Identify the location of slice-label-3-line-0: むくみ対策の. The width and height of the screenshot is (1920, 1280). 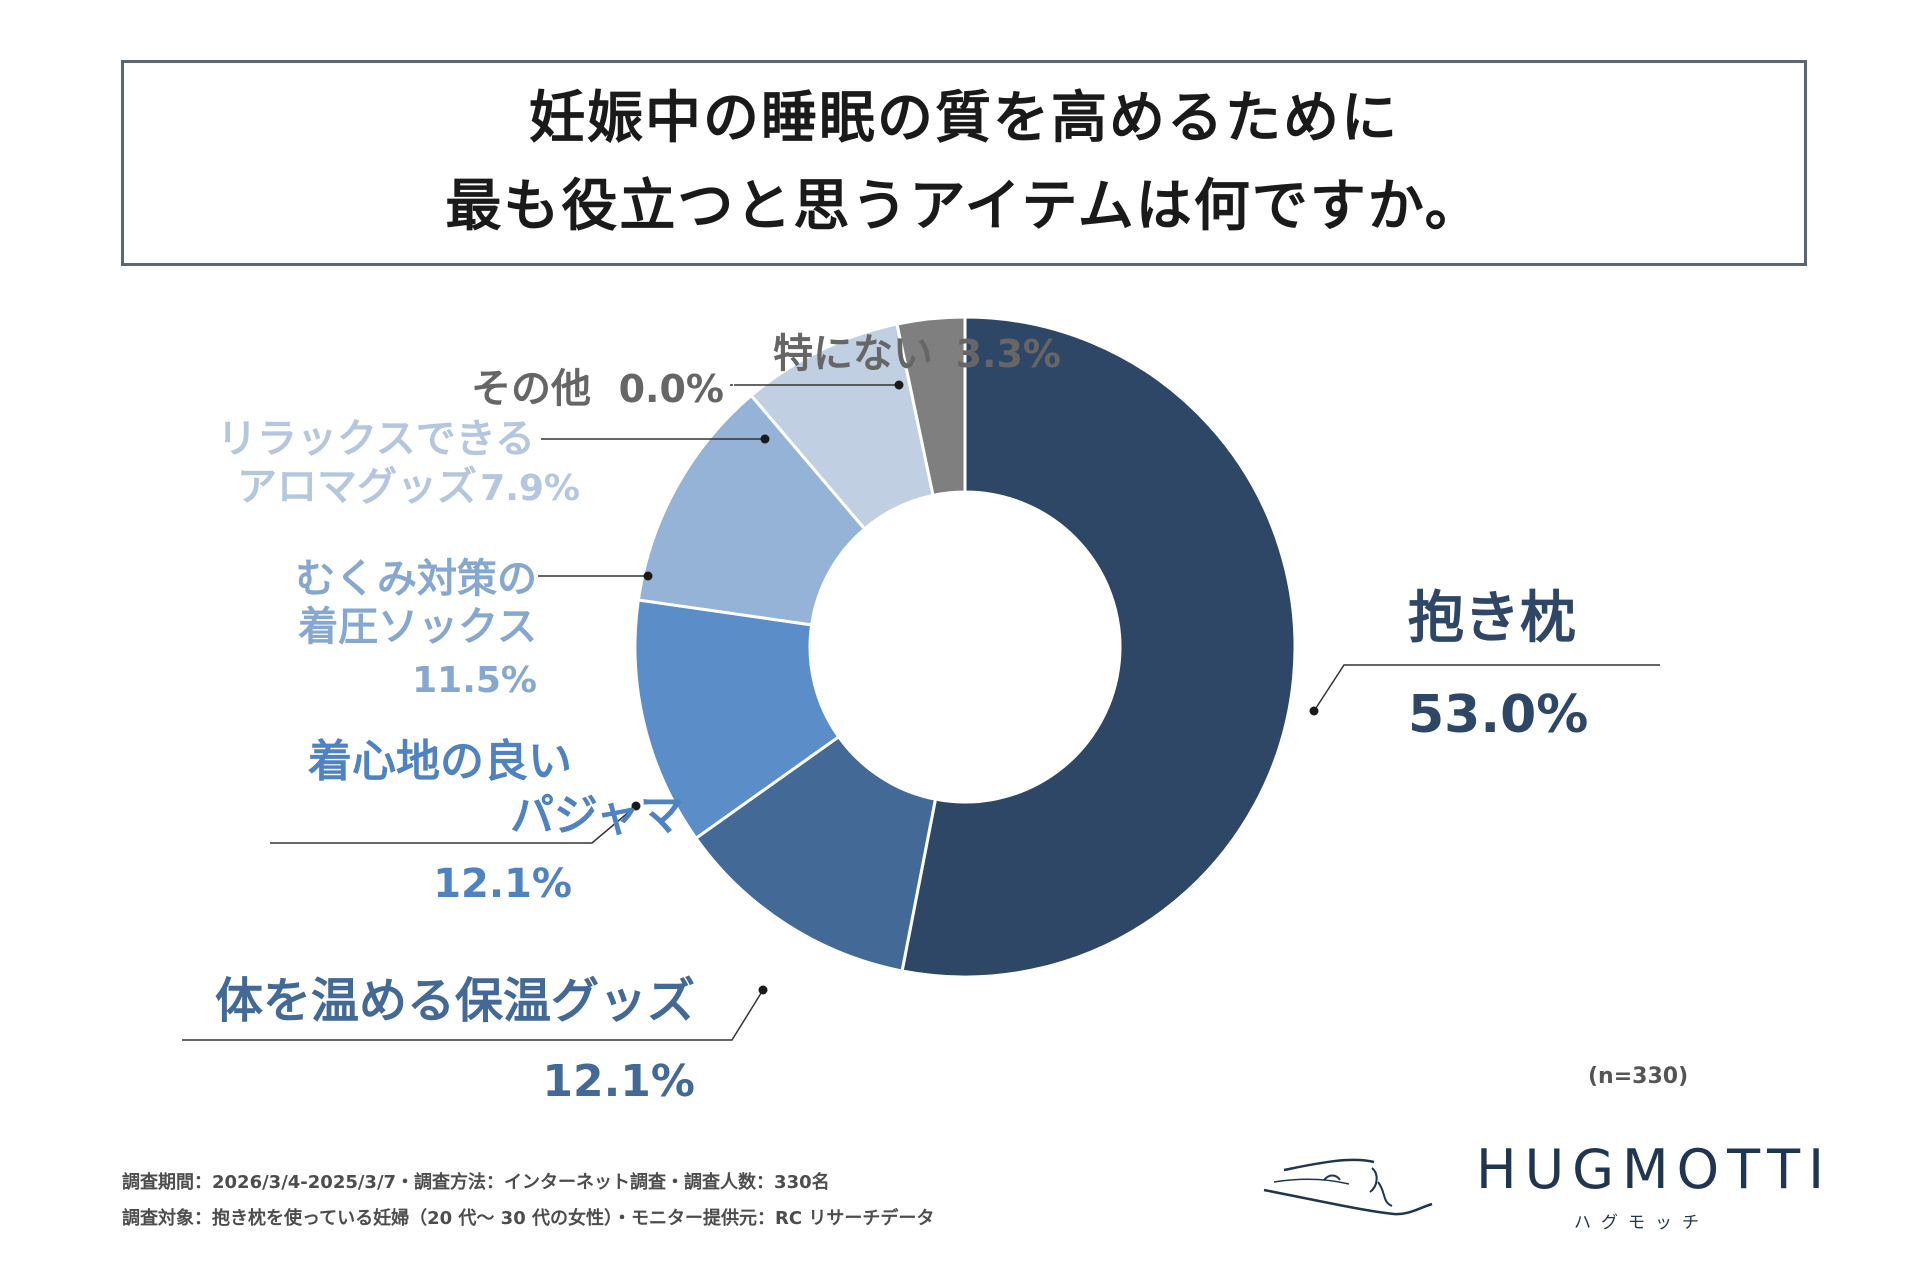
(416, 579).